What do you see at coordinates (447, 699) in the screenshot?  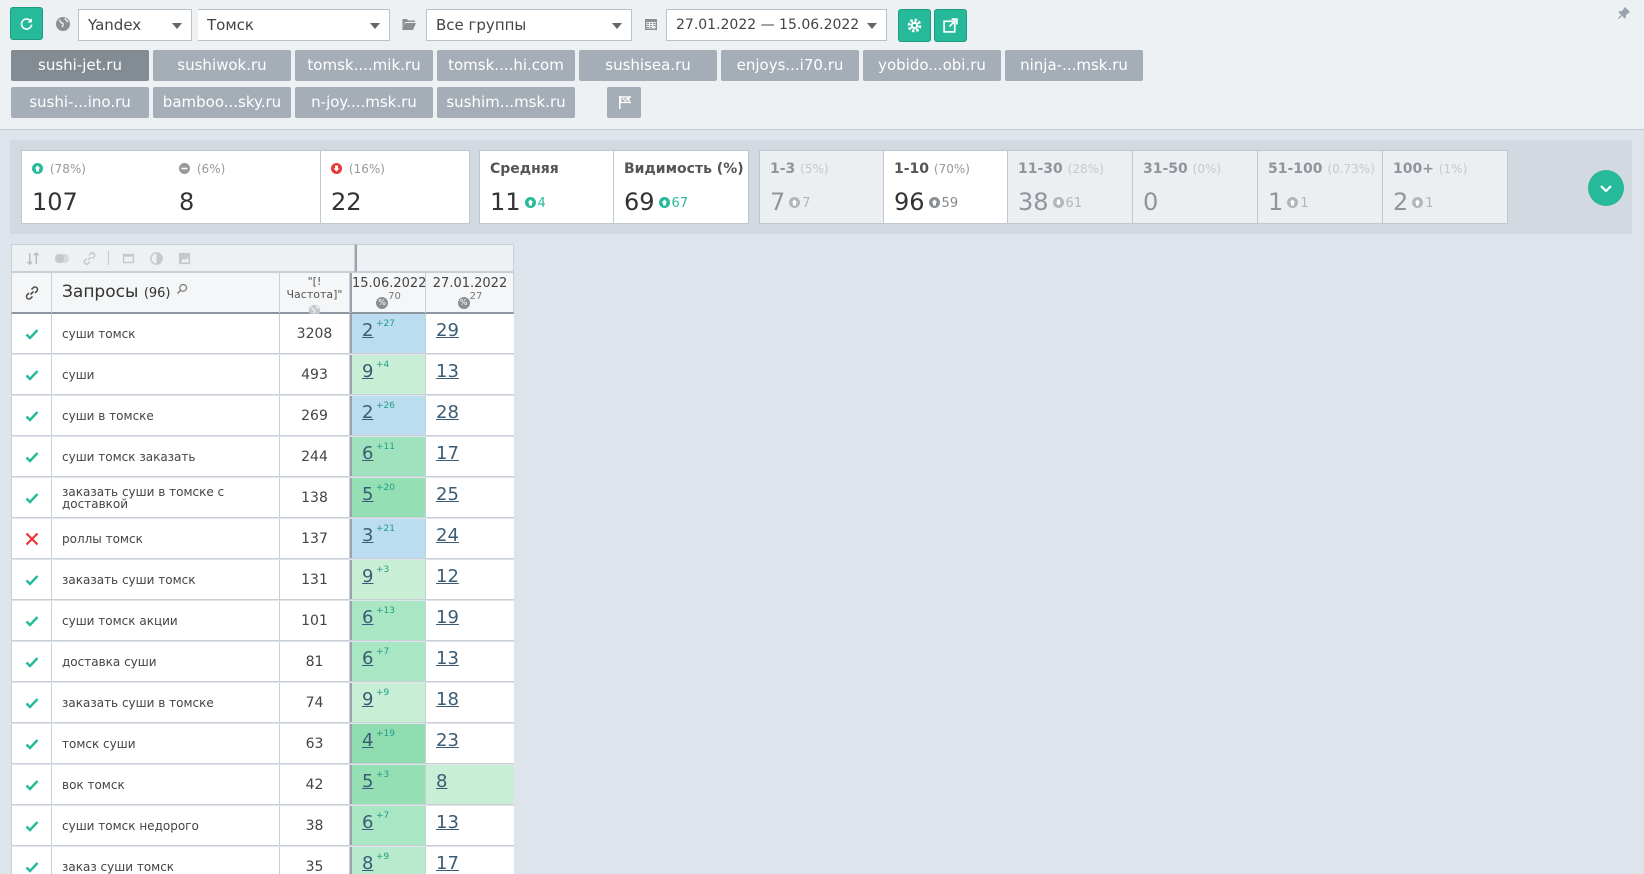 I see `position-previous-link: 18` at bounding box center [447, 699].